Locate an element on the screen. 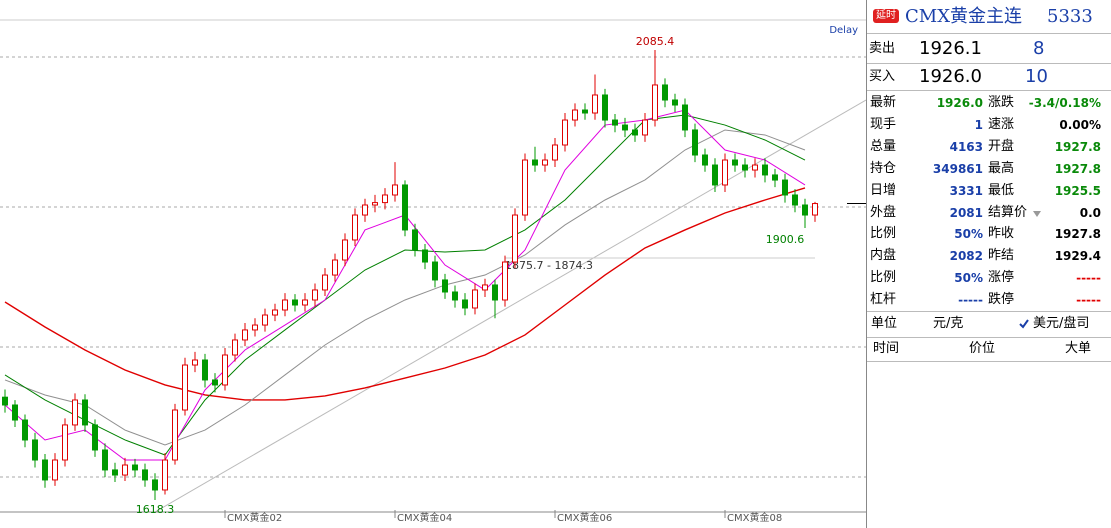 This screenshot has height=528, width=1111. title: CMX黄金主连 is located at coordinates (964, 16).